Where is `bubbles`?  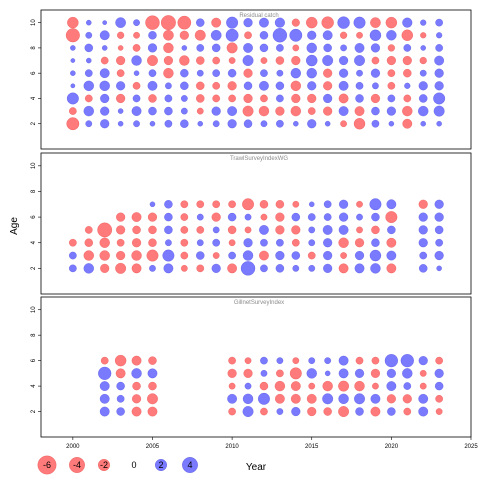 bubbles is located at coordinates (271, 386).